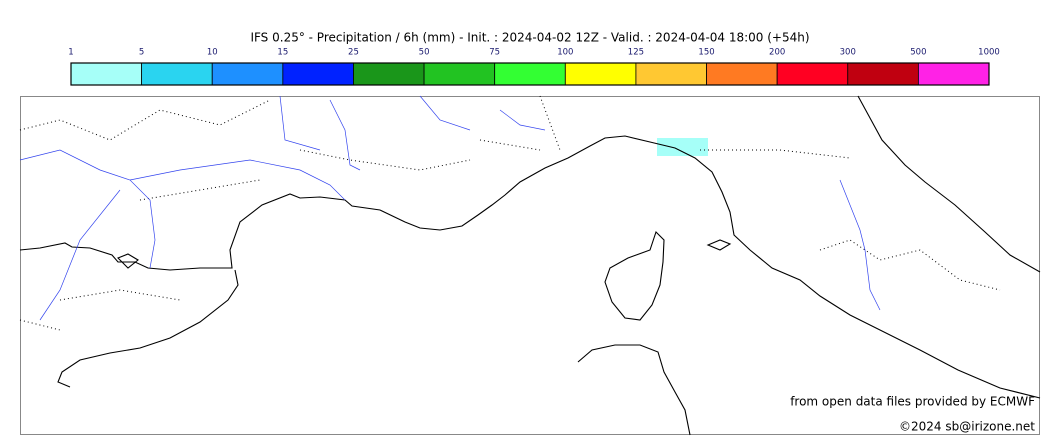  I want to click on coastline-adriatic, so click(949, 184).